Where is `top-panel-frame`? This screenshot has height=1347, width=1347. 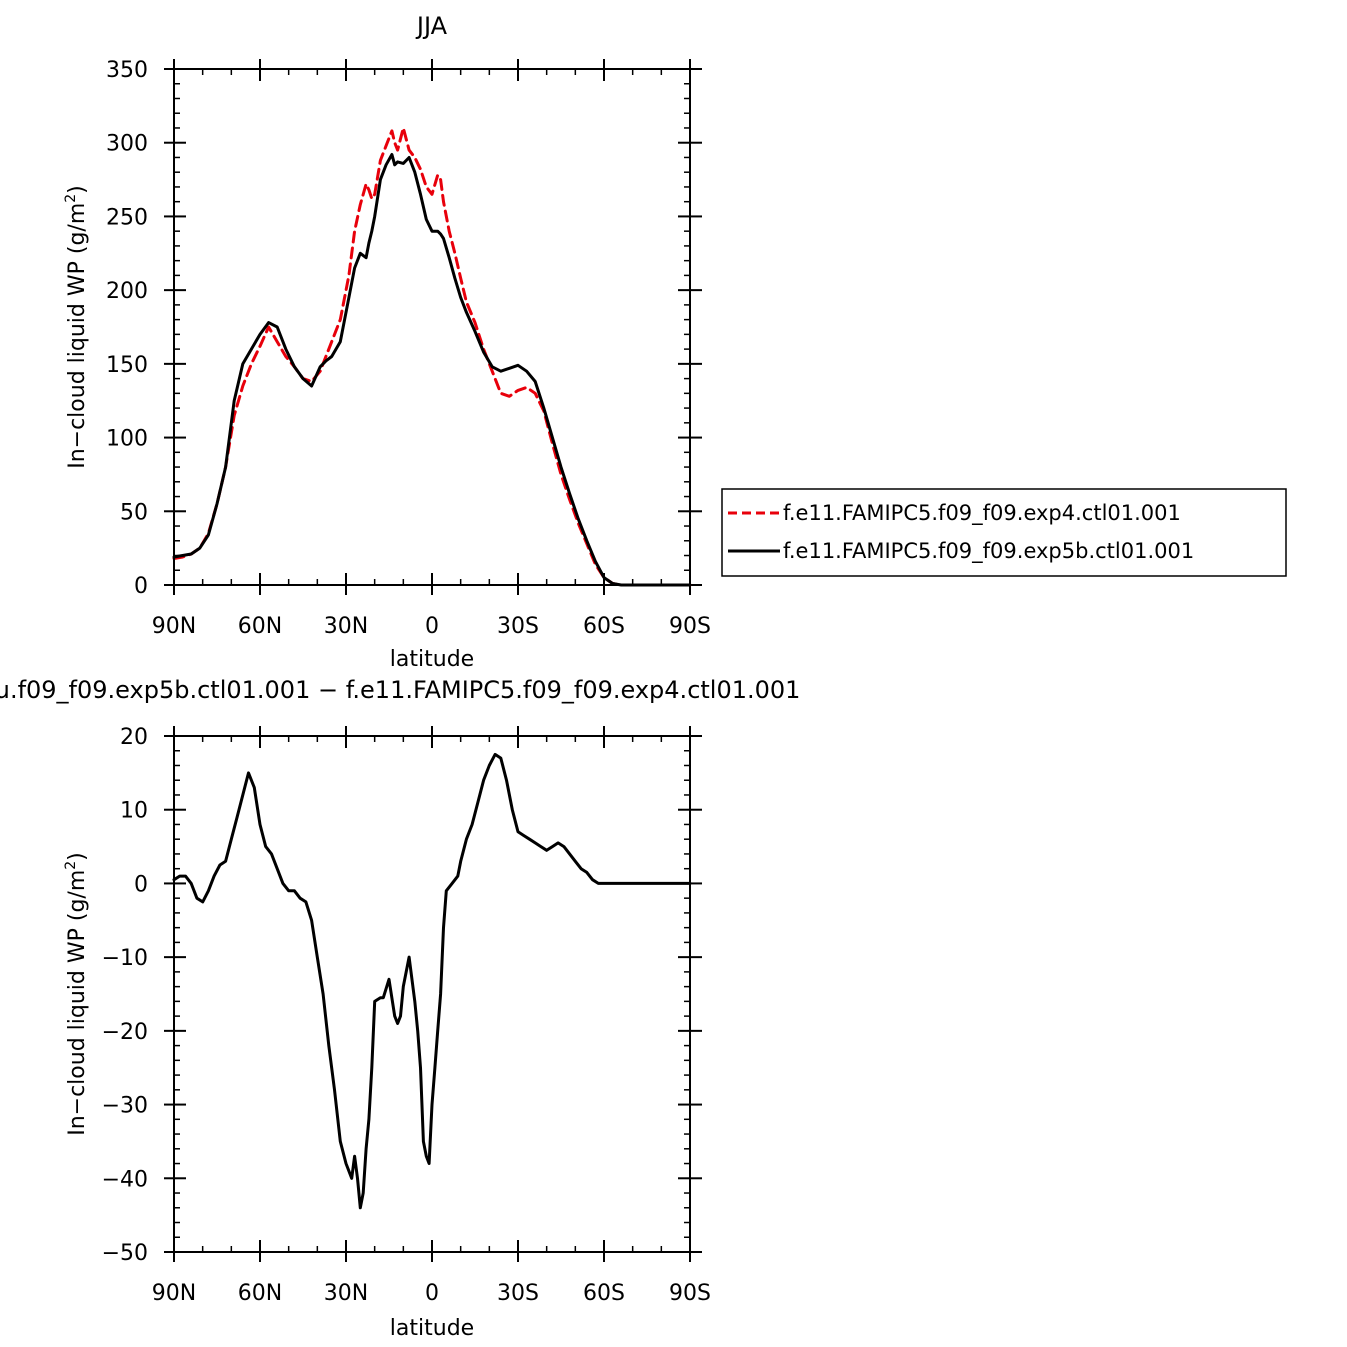
top-panel-frame is located at coordinates (432, 327).